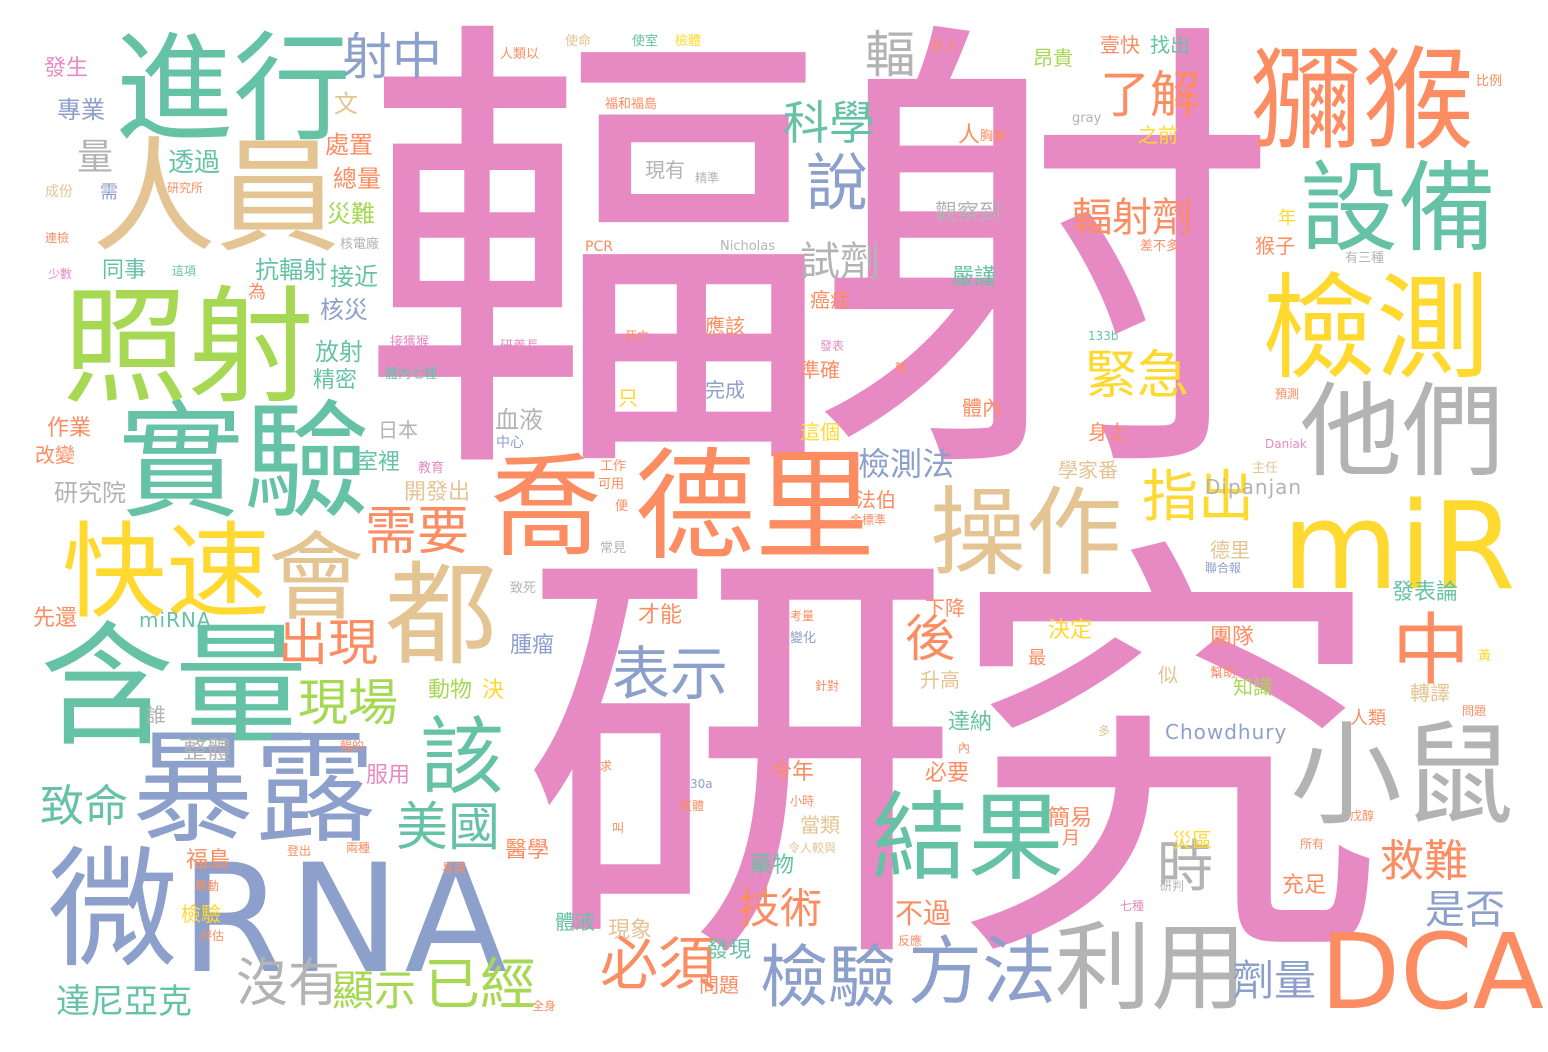 The image size is (1548, 1052). I want to click on word-kaifachu: 開發出, so click(437, 492).